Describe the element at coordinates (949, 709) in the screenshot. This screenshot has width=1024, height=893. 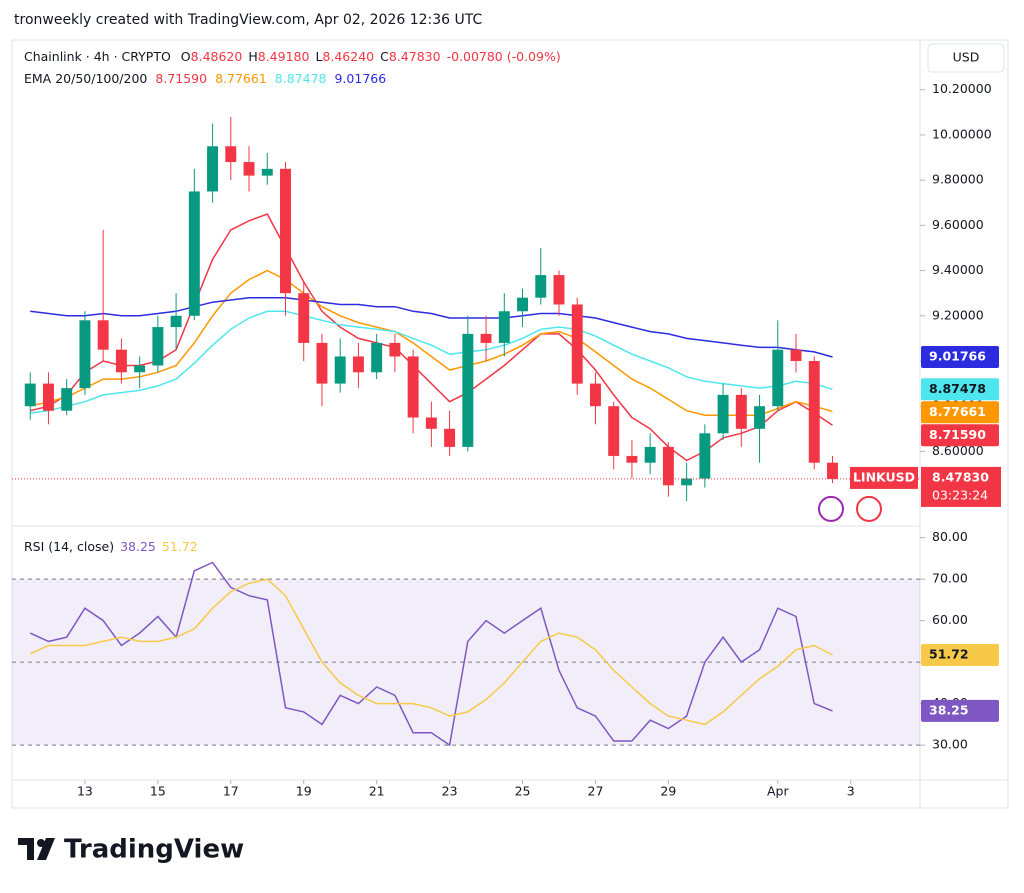
I see `rsi-tag: 38.25` at that location.